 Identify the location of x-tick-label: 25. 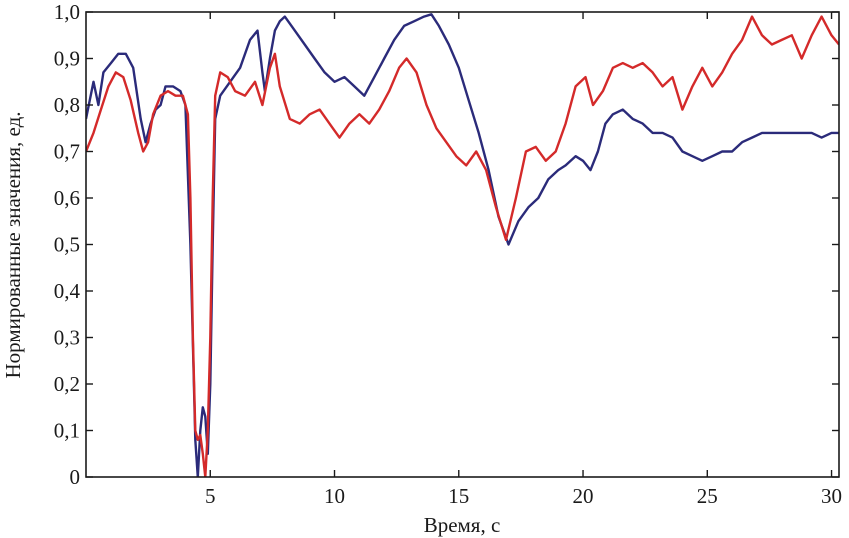
(707, 496).